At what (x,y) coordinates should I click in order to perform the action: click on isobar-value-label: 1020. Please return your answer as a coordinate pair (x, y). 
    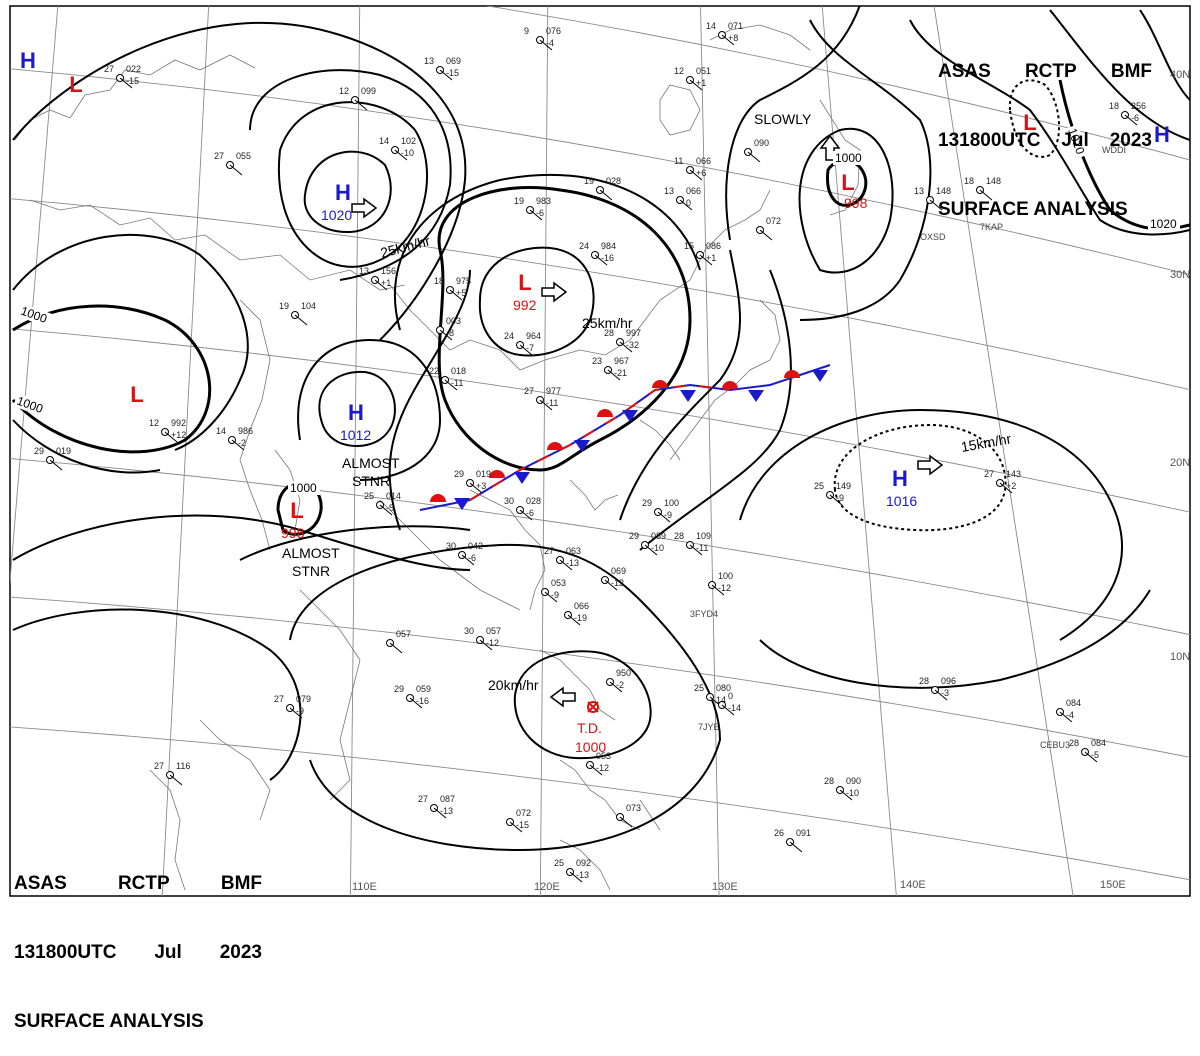
    Looking at the image, I should click on (1163, 224).